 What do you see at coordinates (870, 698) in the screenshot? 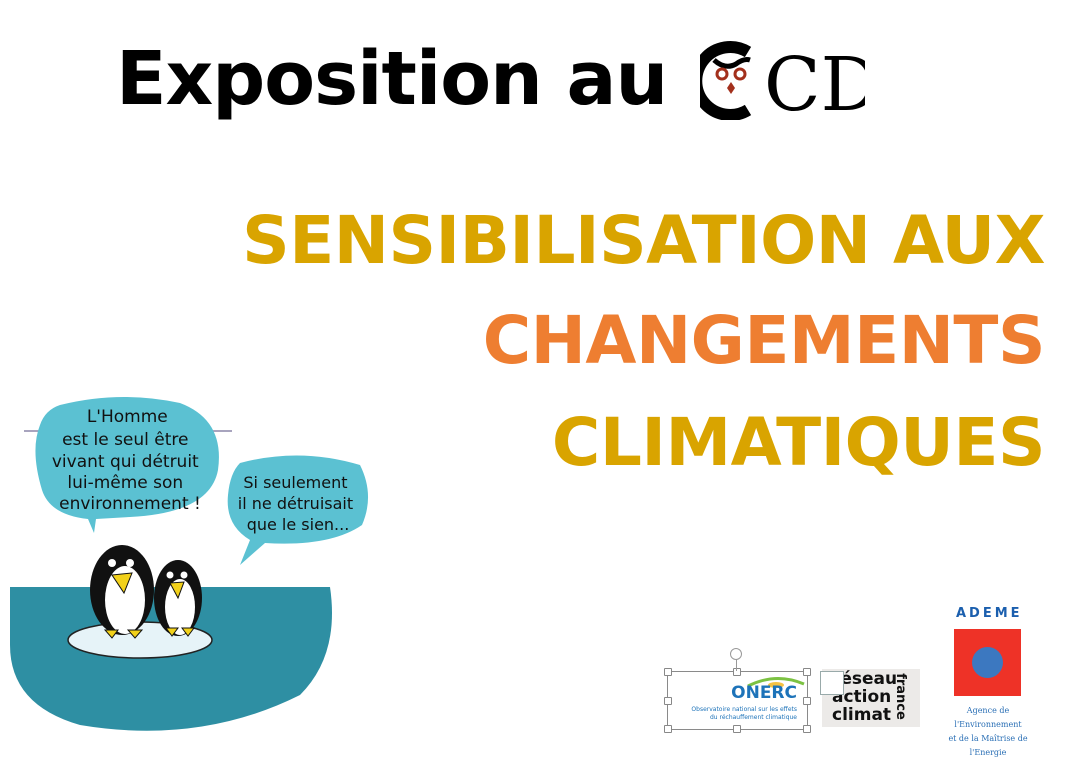
I see `reseau-action-climat-logo: réseau action climat france` at bounding box center [870, 698].